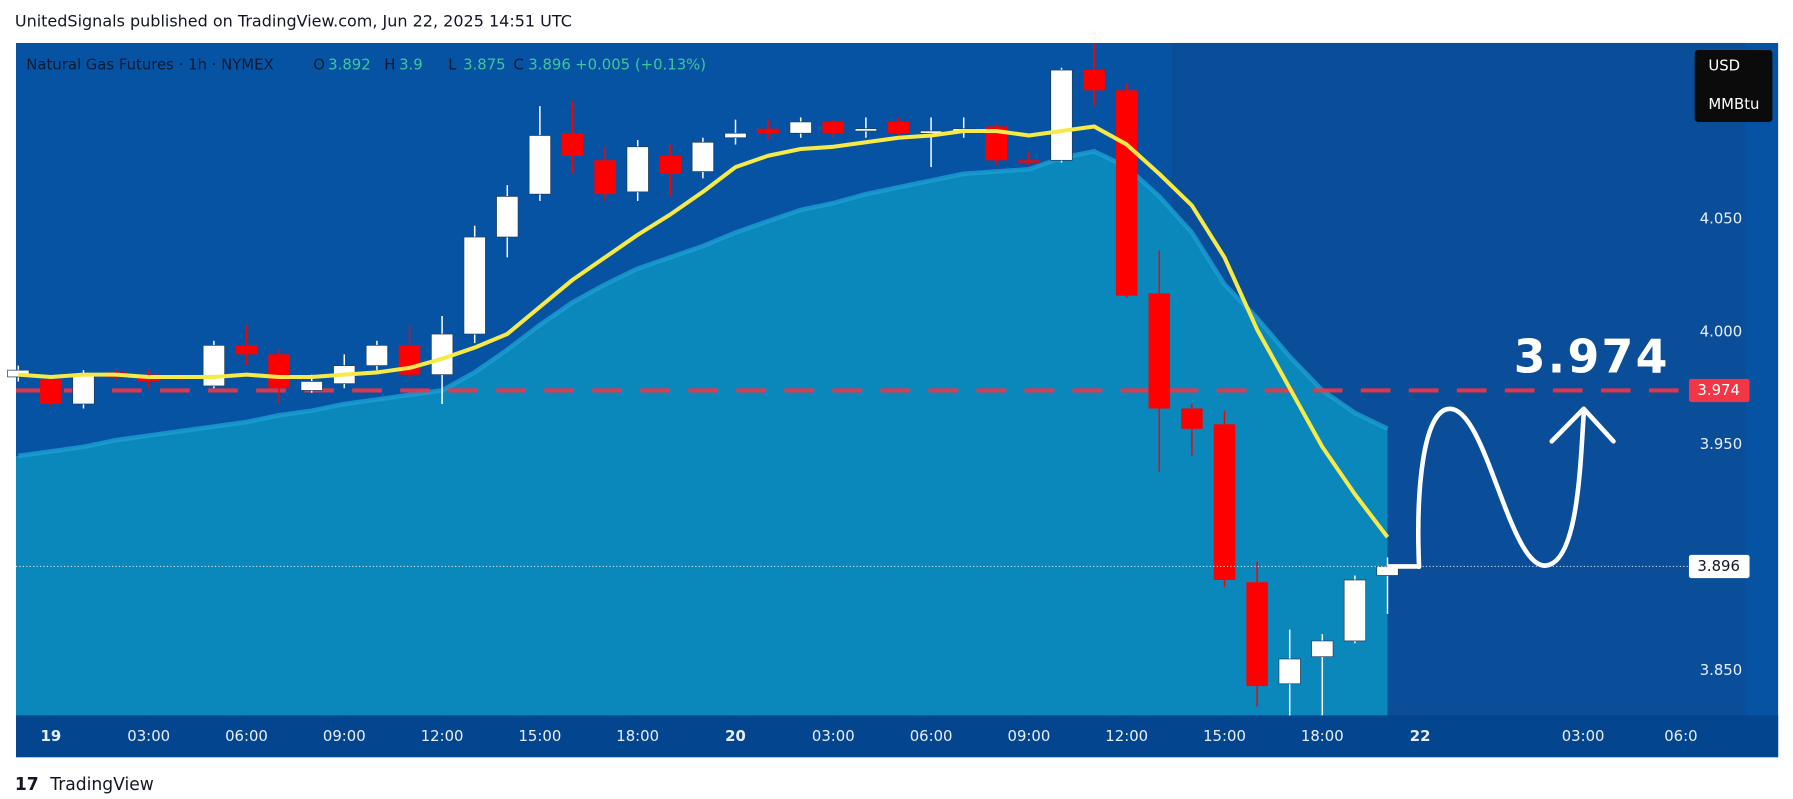 This screenshot has width=1793, height=799. I want to click on time-axis, so click(897, 736).